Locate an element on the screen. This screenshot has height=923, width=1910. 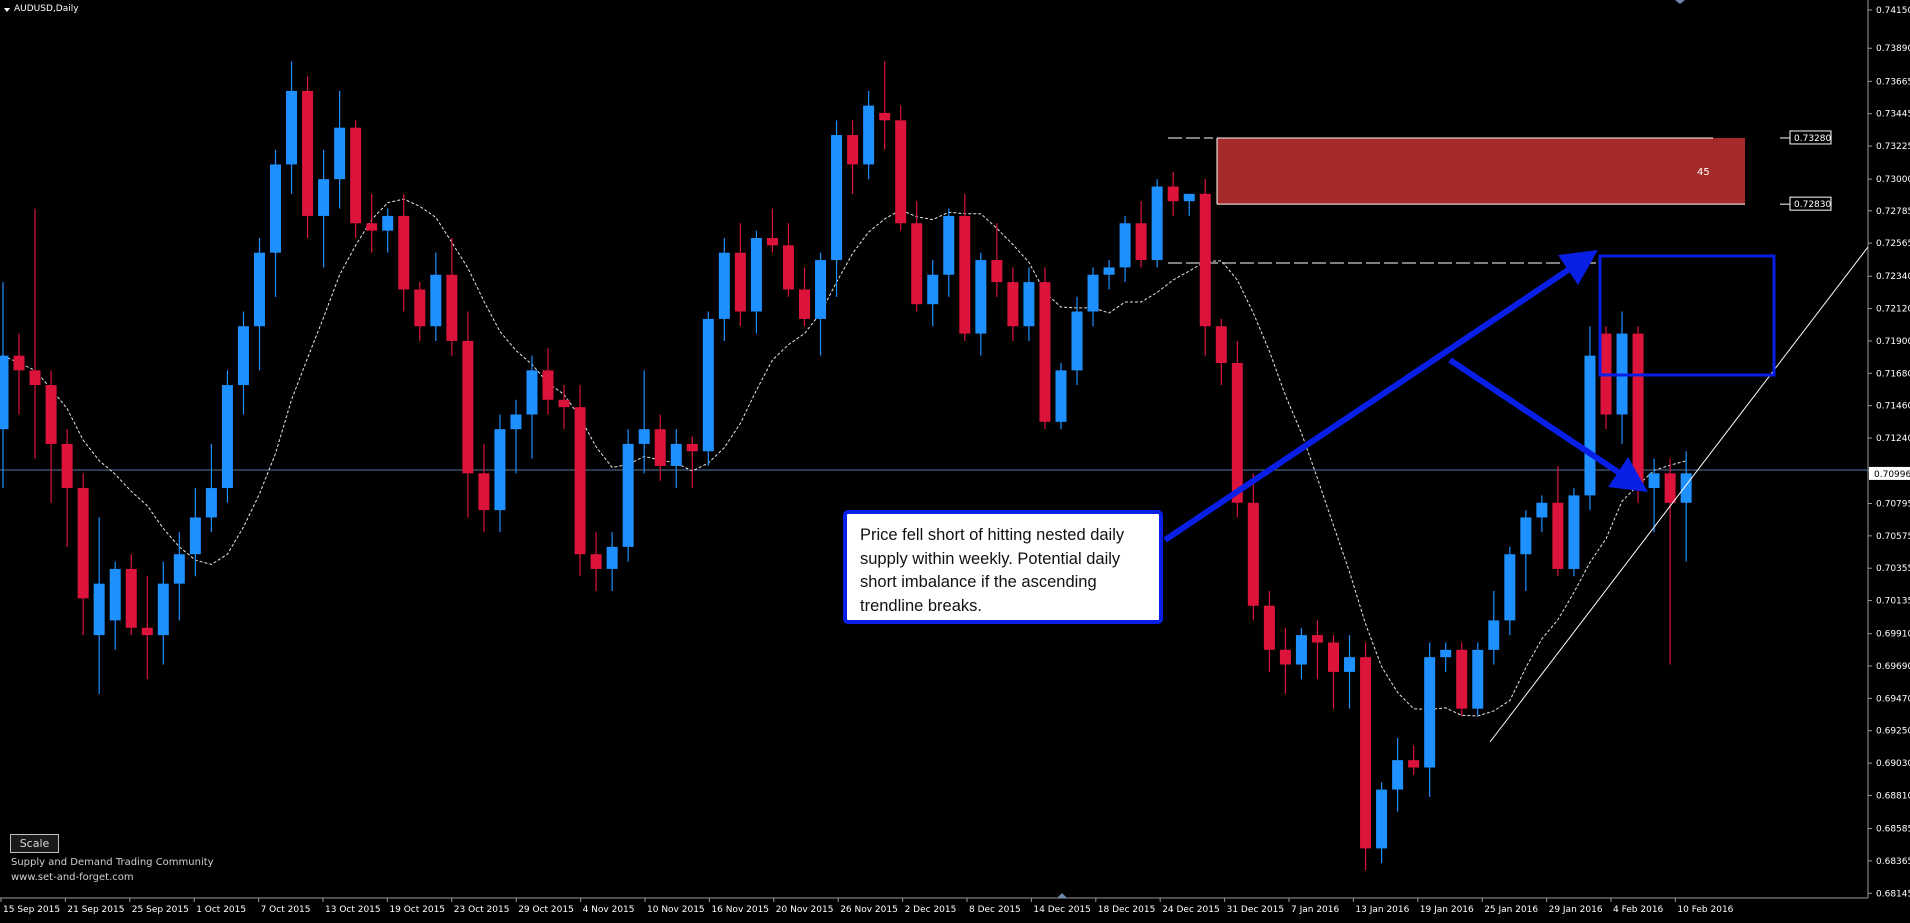
x-tick-label: 7 Oct 2015 is located at coordinates (286, 910).